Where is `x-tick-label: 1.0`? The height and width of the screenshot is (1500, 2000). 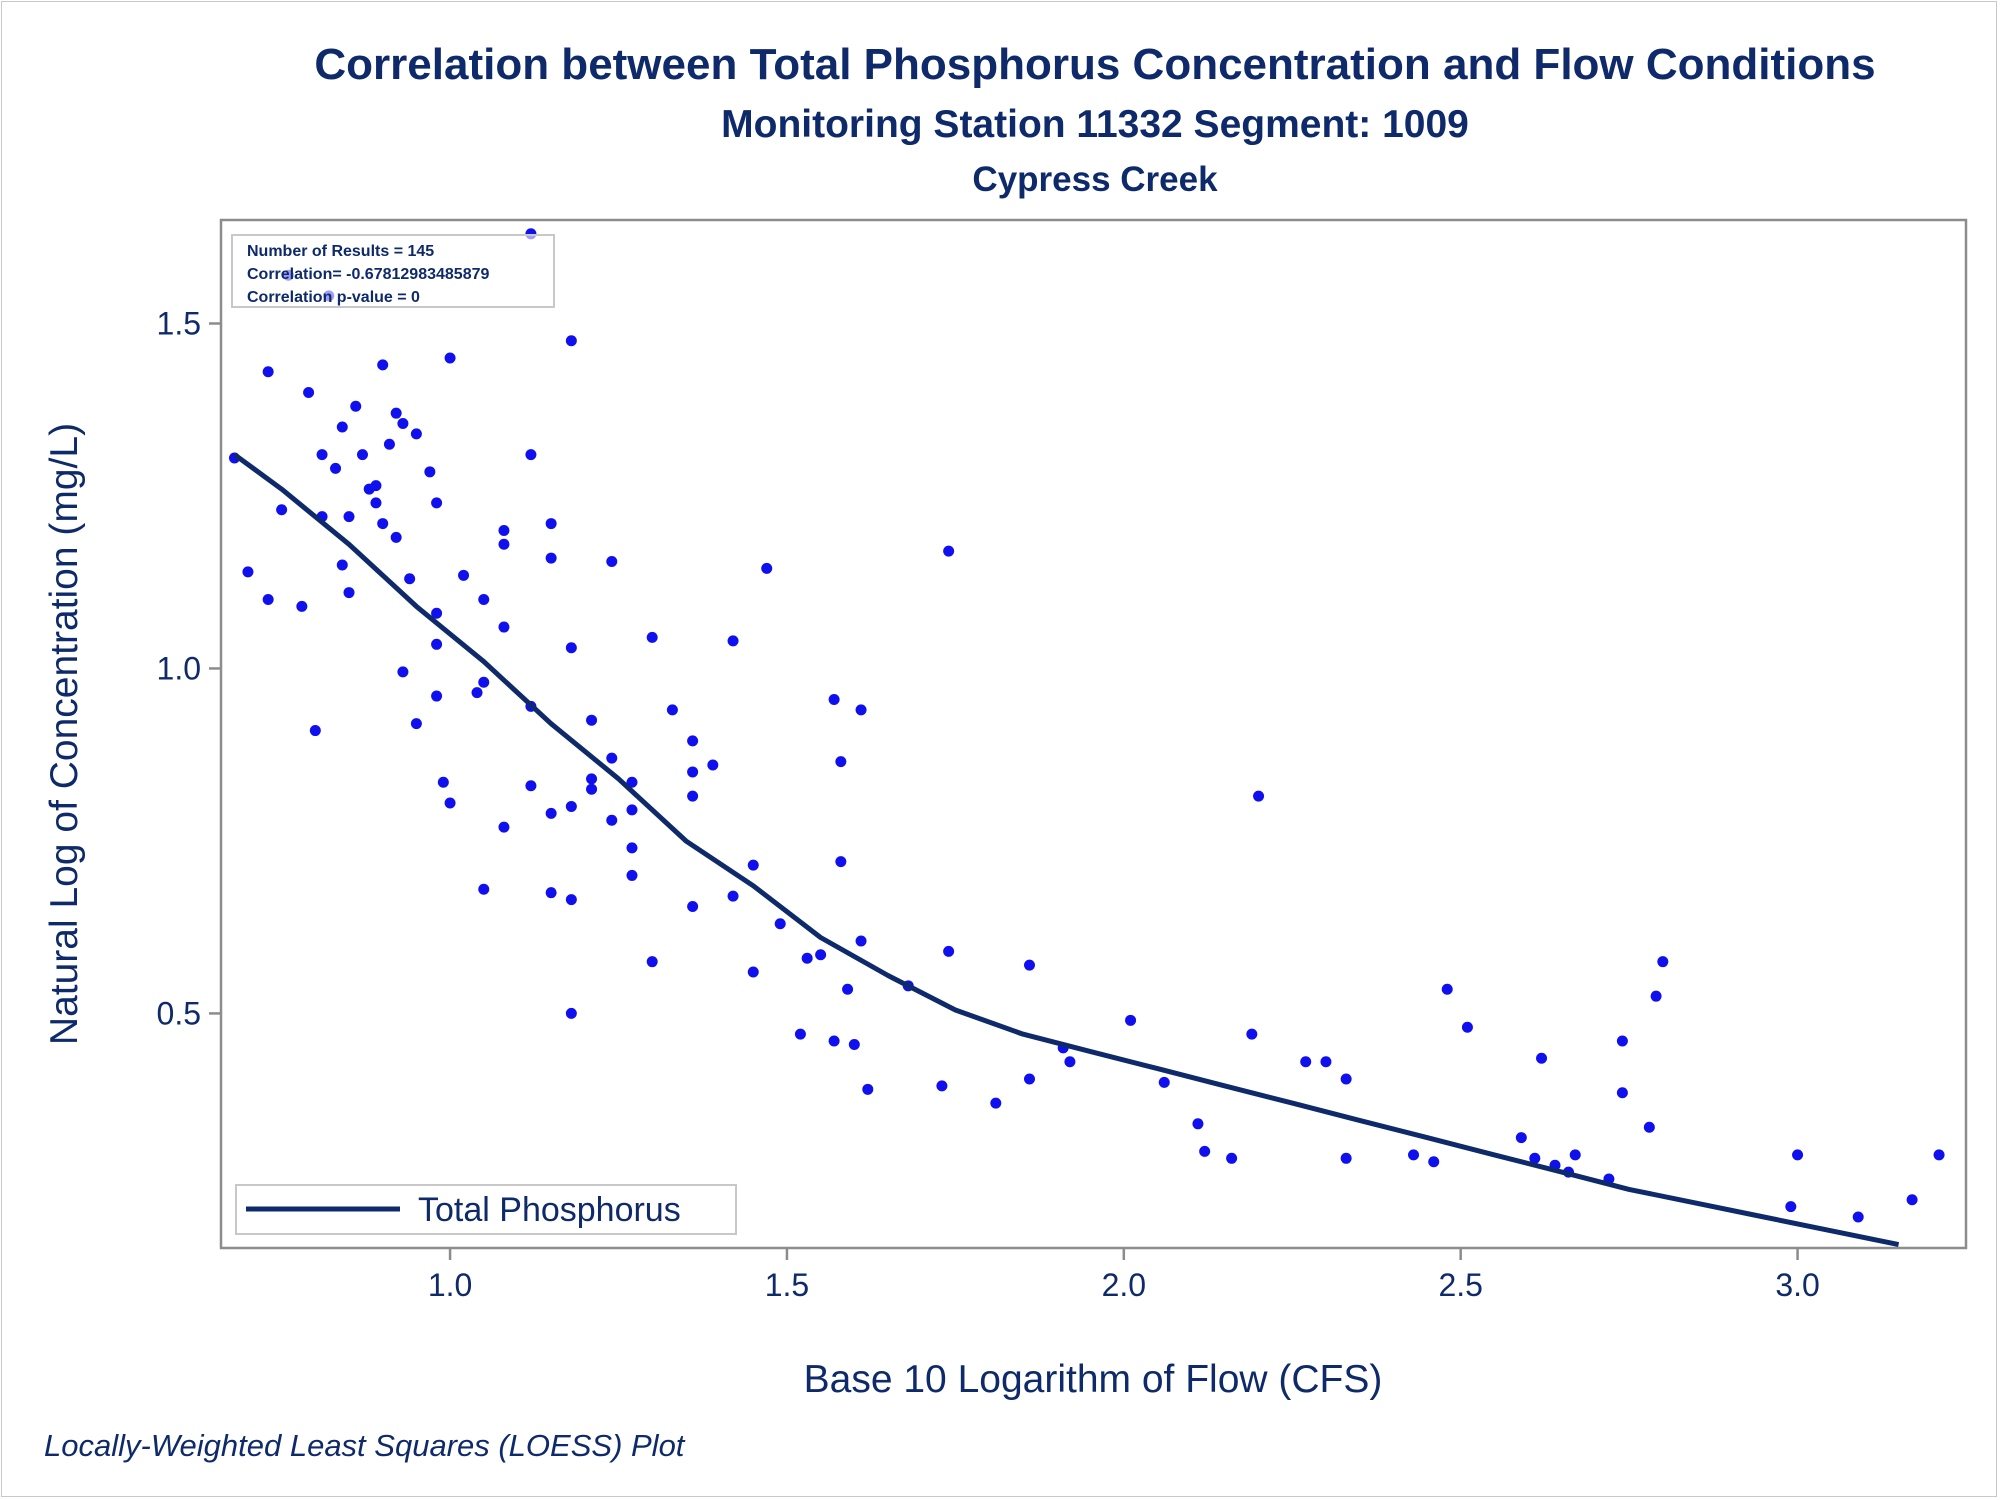 x-tick-label: 1.0 is located at coordinates (450, 1285).